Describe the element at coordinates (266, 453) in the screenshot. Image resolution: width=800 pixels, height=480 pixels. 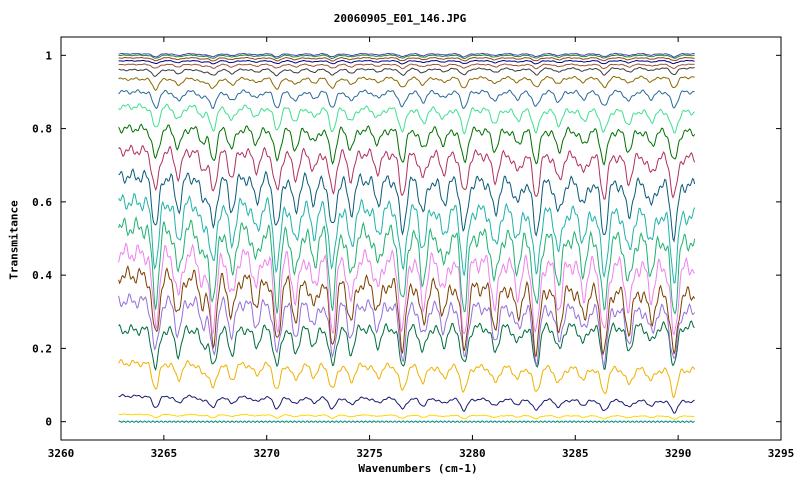
I see `x-tick-label: 3270` at that location.